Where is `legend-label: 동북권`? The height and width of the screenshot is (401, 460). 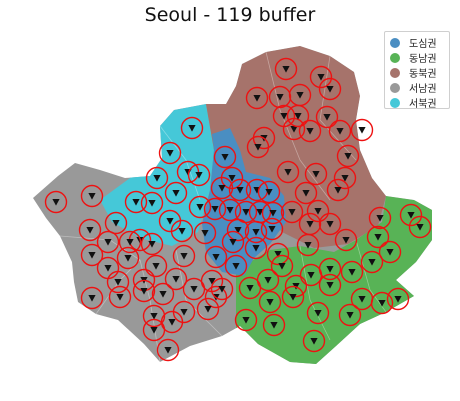 legend-label: 동북권 is located at coordinates (423, 74).